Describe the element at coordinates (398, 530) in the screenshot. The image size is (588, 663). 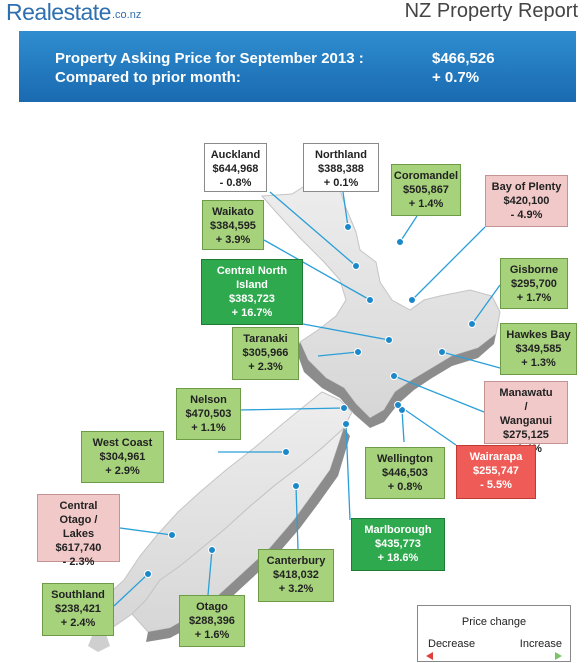
I see `region-name: Marlborough` at that location.